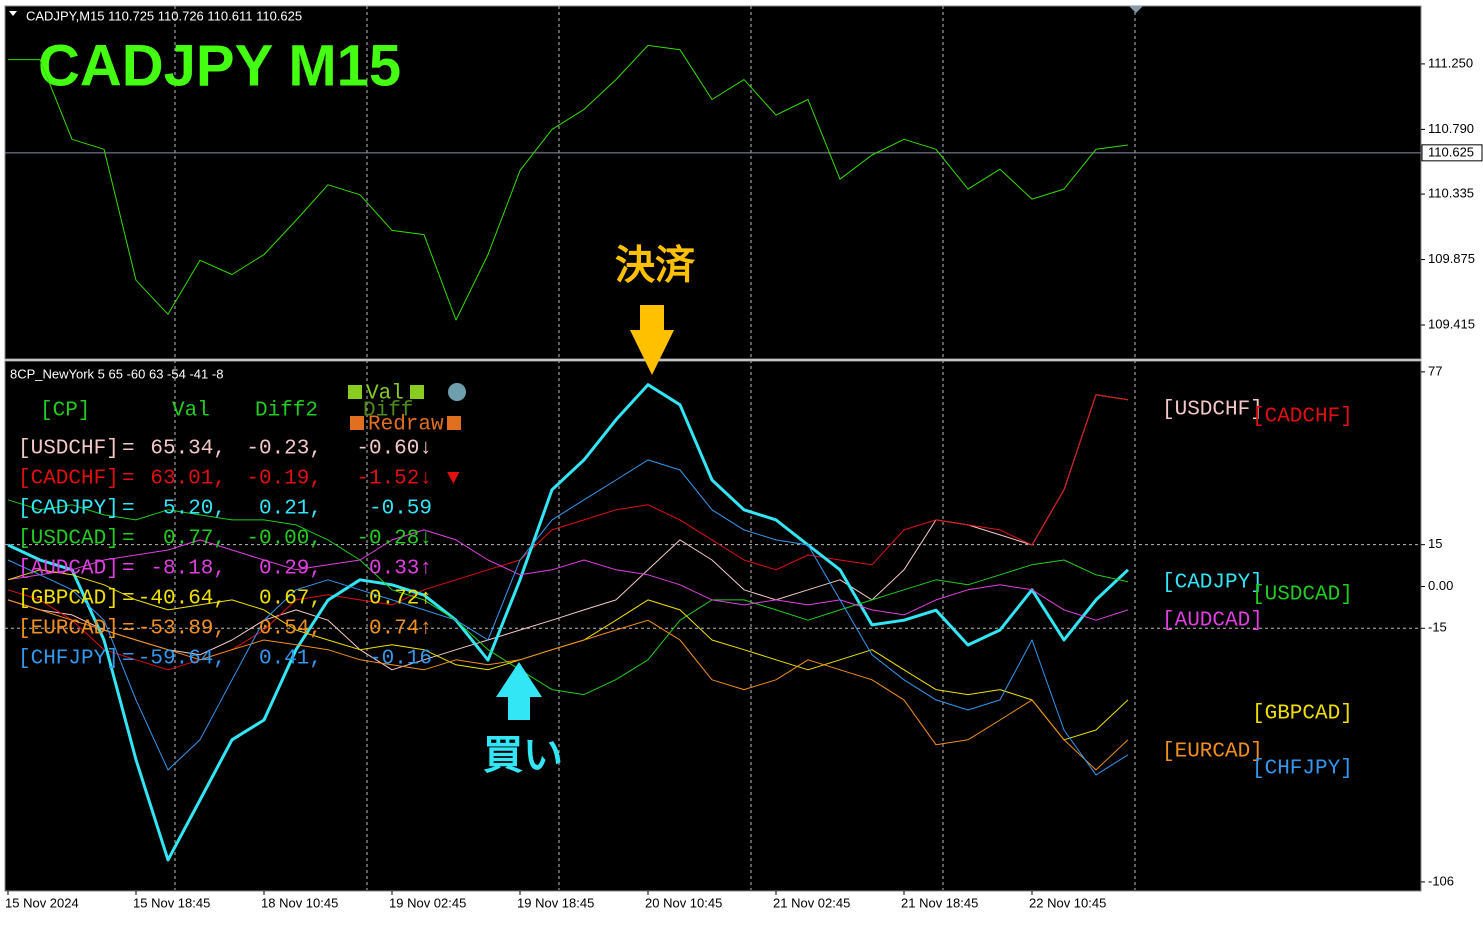 This screenshot has width=1483, height=930. I want to click on y-tick-label: 77, so click(1435, 370).